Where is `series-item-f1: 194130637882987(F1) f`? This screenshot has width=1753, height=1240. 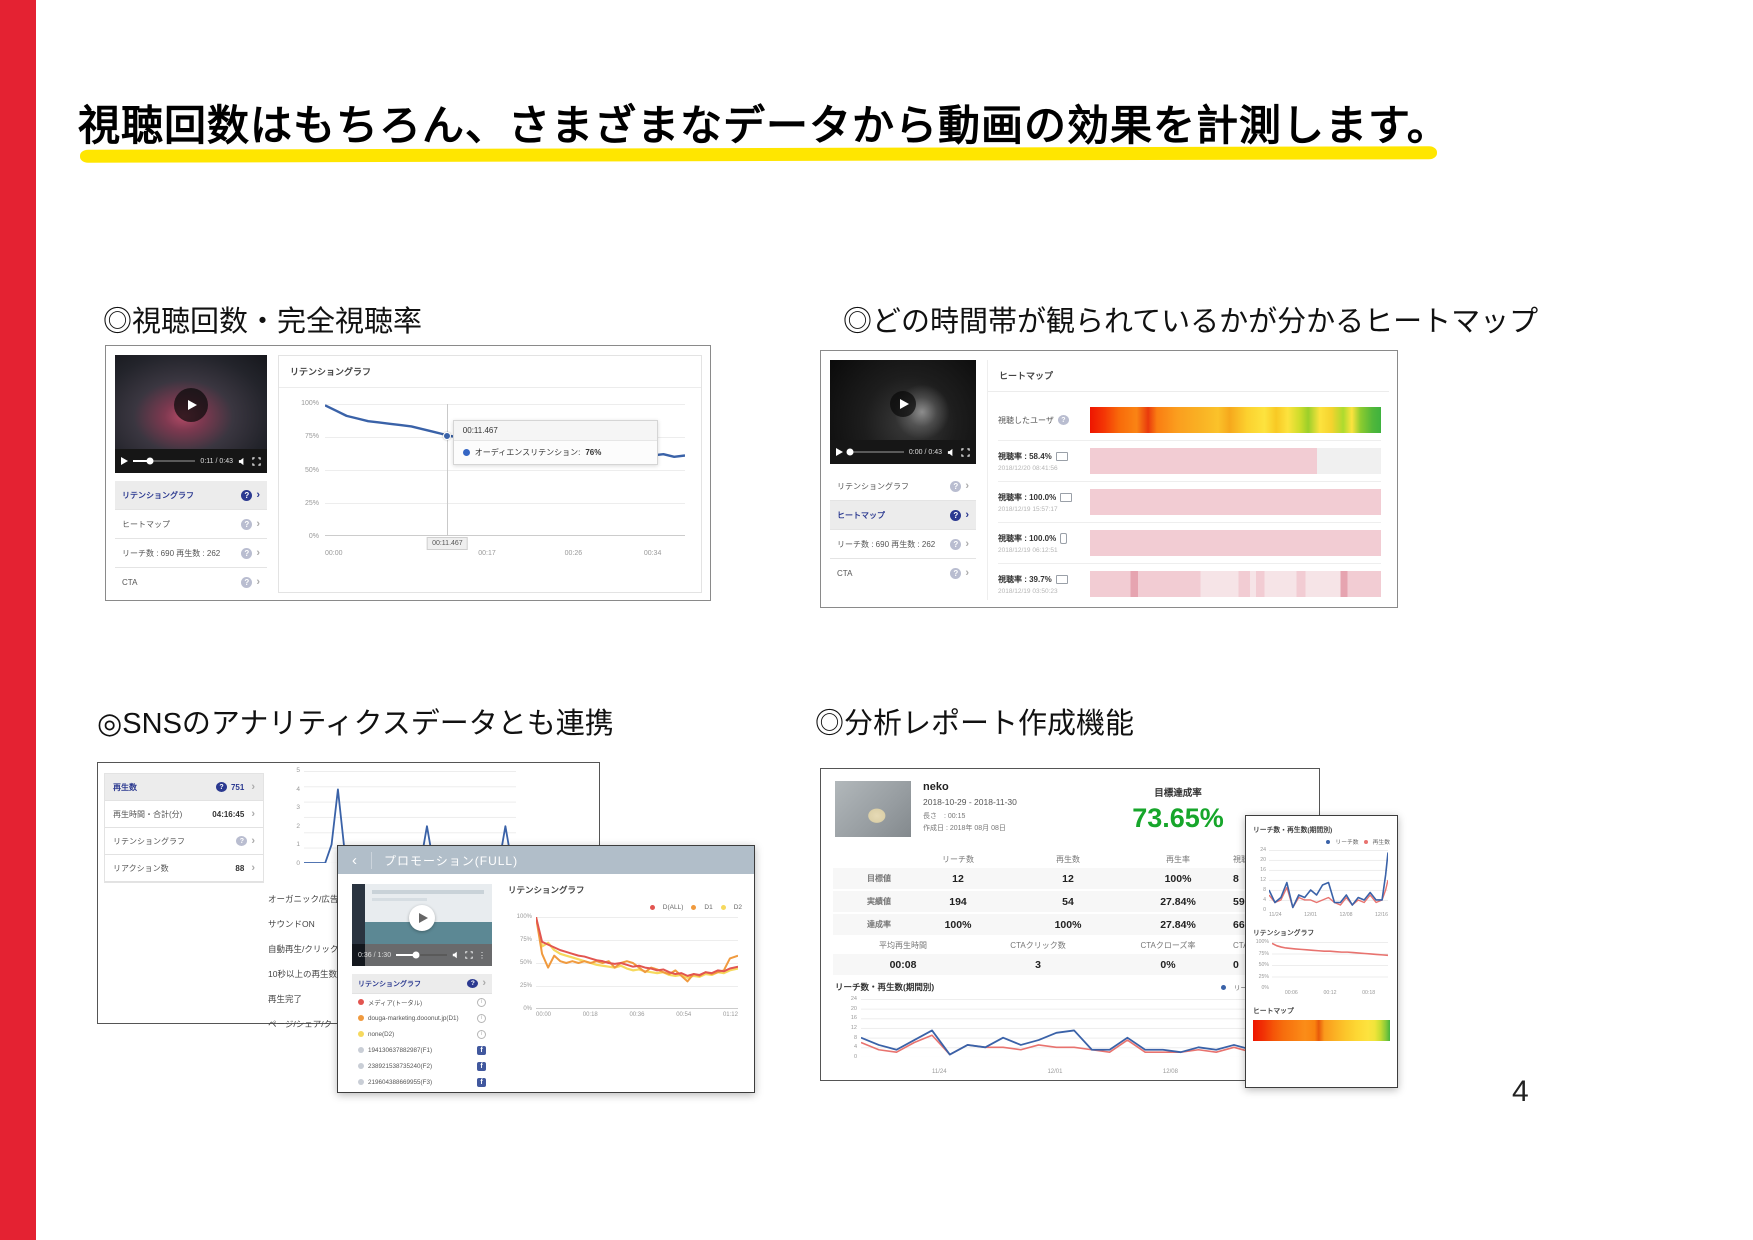 series-item-f1: 194130637882987(F1) f is located at coordinates (422, 1050).